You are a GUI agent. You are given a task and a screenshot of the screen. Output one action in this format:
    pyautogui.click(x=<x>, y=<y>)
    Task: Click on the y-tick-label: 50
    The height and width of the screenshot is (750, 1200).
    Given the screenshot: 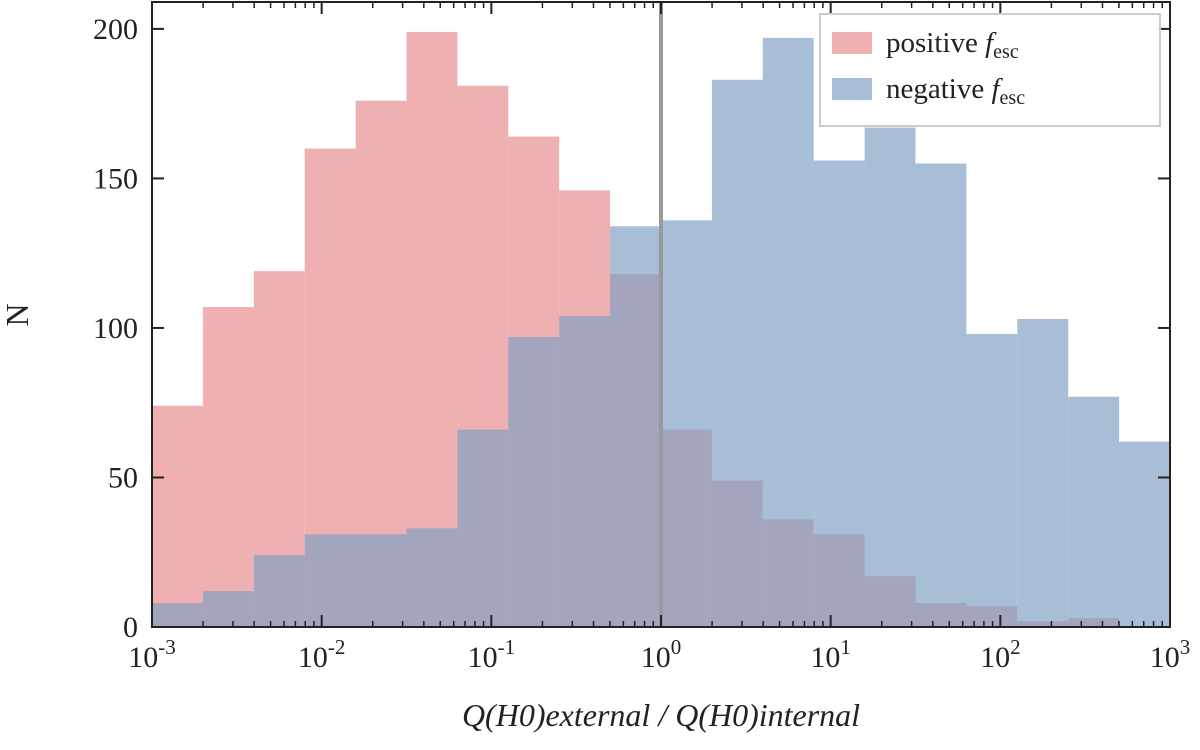 What is the action you would take?
    pyautogui.click(x=123, y=477)
    